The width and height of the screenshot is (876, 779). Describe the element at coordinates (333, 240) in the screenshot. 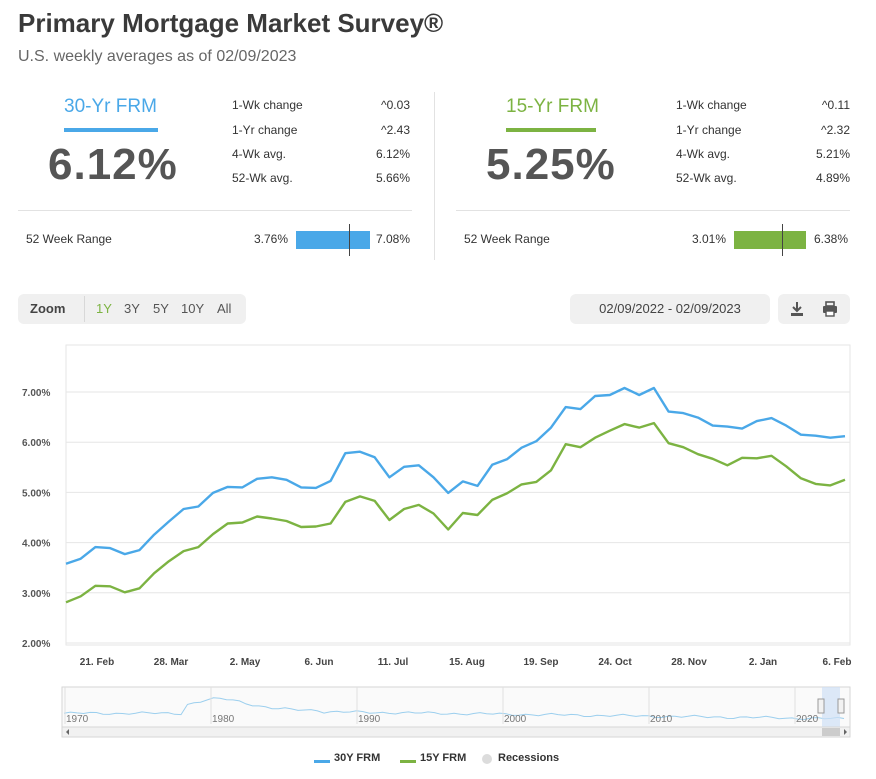

I see `range-bar-30yr` at that location.